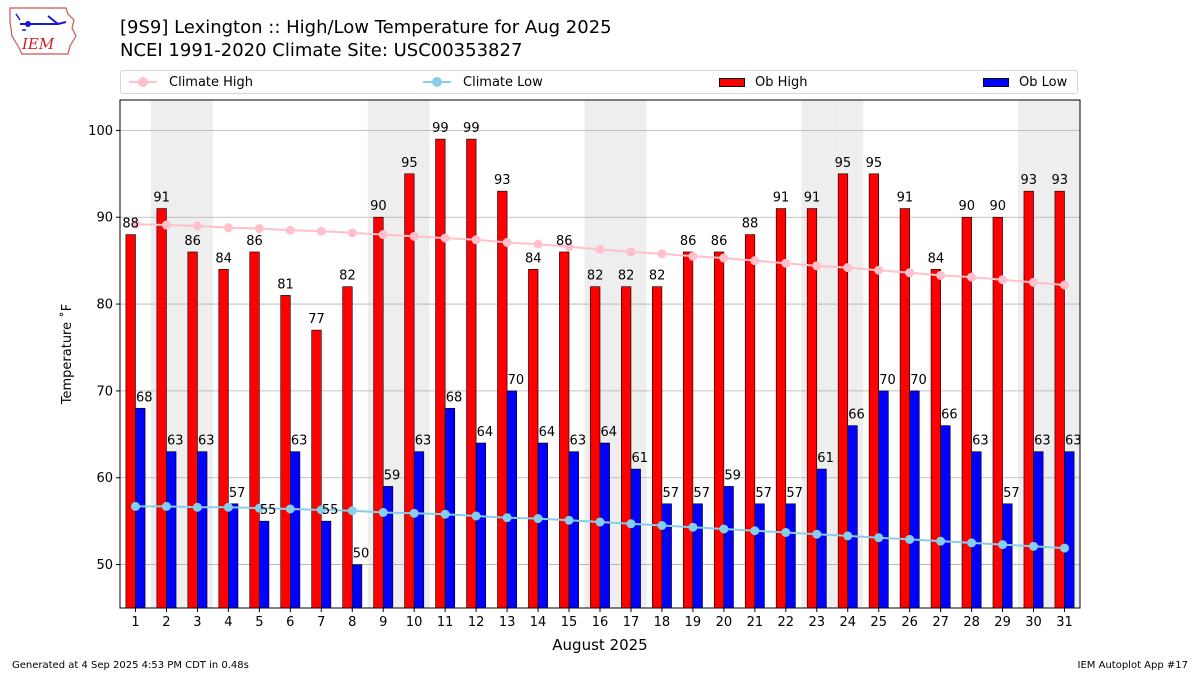  Describe the element at coordinates (485, 432) in the screenshot. I see `data-label-ob-low-day-12: 64` at that location.